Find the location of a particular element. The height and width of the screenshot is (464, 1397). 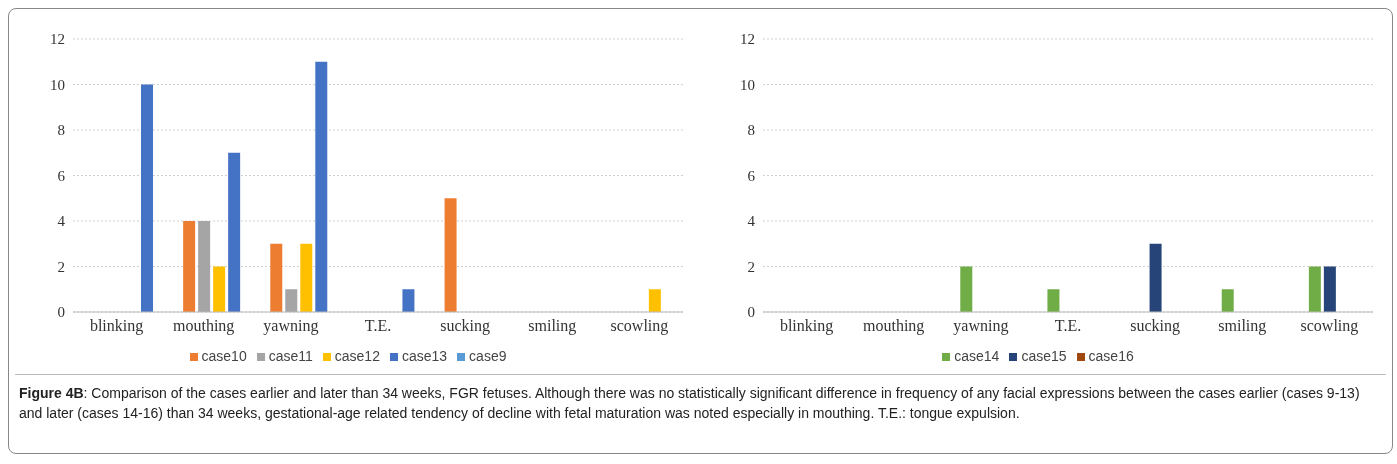

legend-label: case13 is located at coordinates (424, 356).